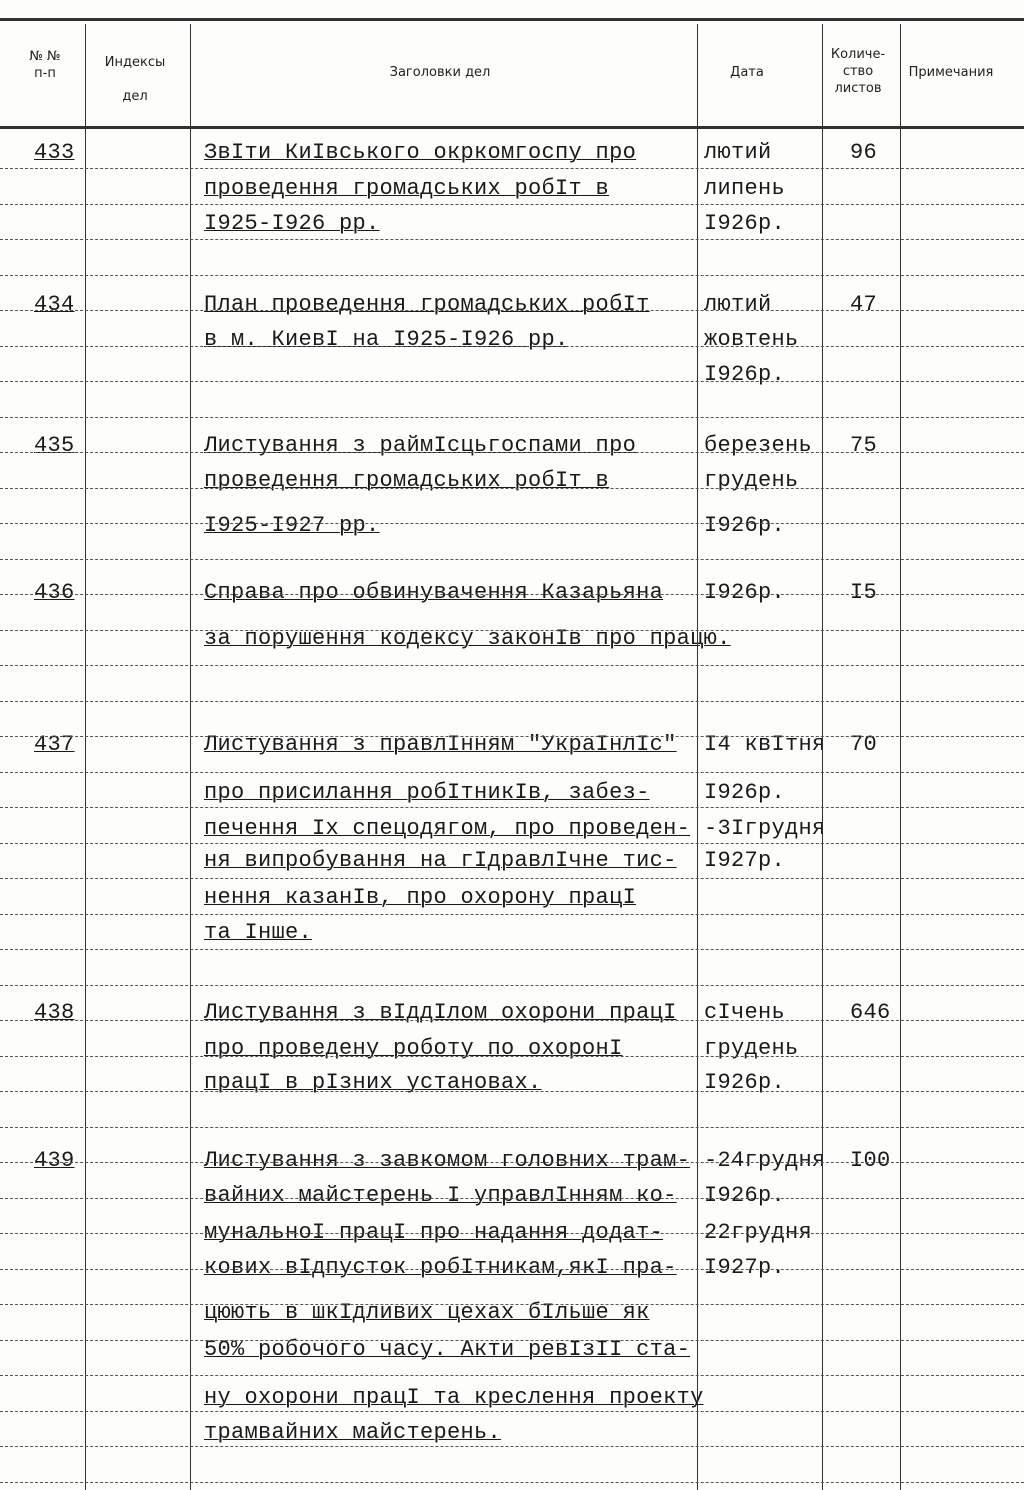  I want to click on entry-title-line: ЗвІти КиІвського окркомгоспу про, so click(420, 152).